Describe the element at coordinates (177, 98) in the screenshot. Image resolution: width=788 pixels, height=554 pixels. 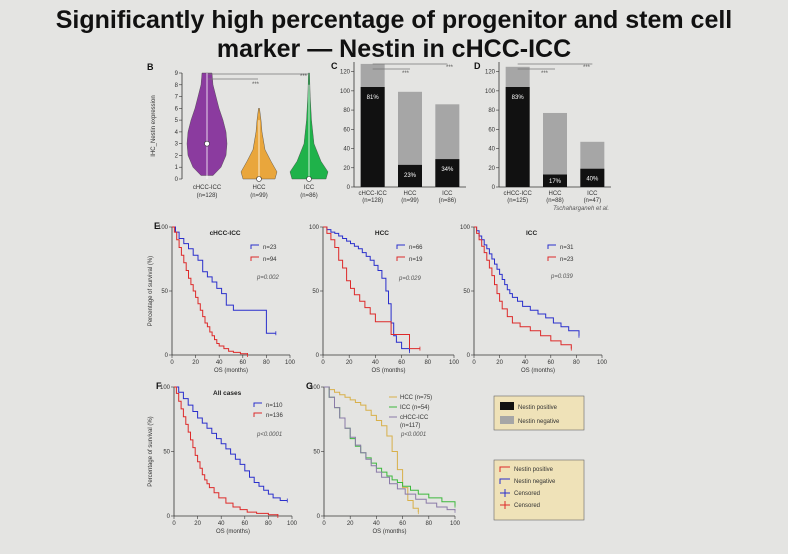
I see `y-tick-label: 7` at that location.